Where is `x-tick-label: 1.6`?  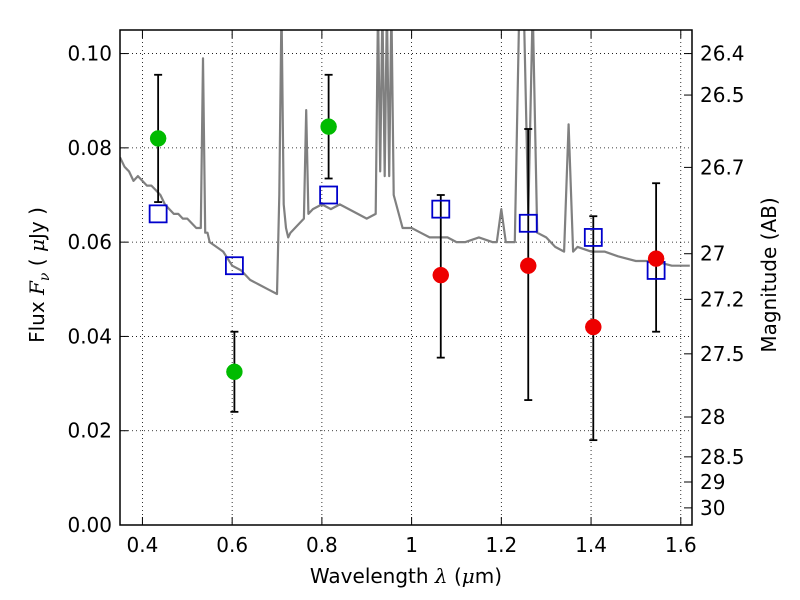 x-tick-label: 1.6 is located at coordinates (681, 545).